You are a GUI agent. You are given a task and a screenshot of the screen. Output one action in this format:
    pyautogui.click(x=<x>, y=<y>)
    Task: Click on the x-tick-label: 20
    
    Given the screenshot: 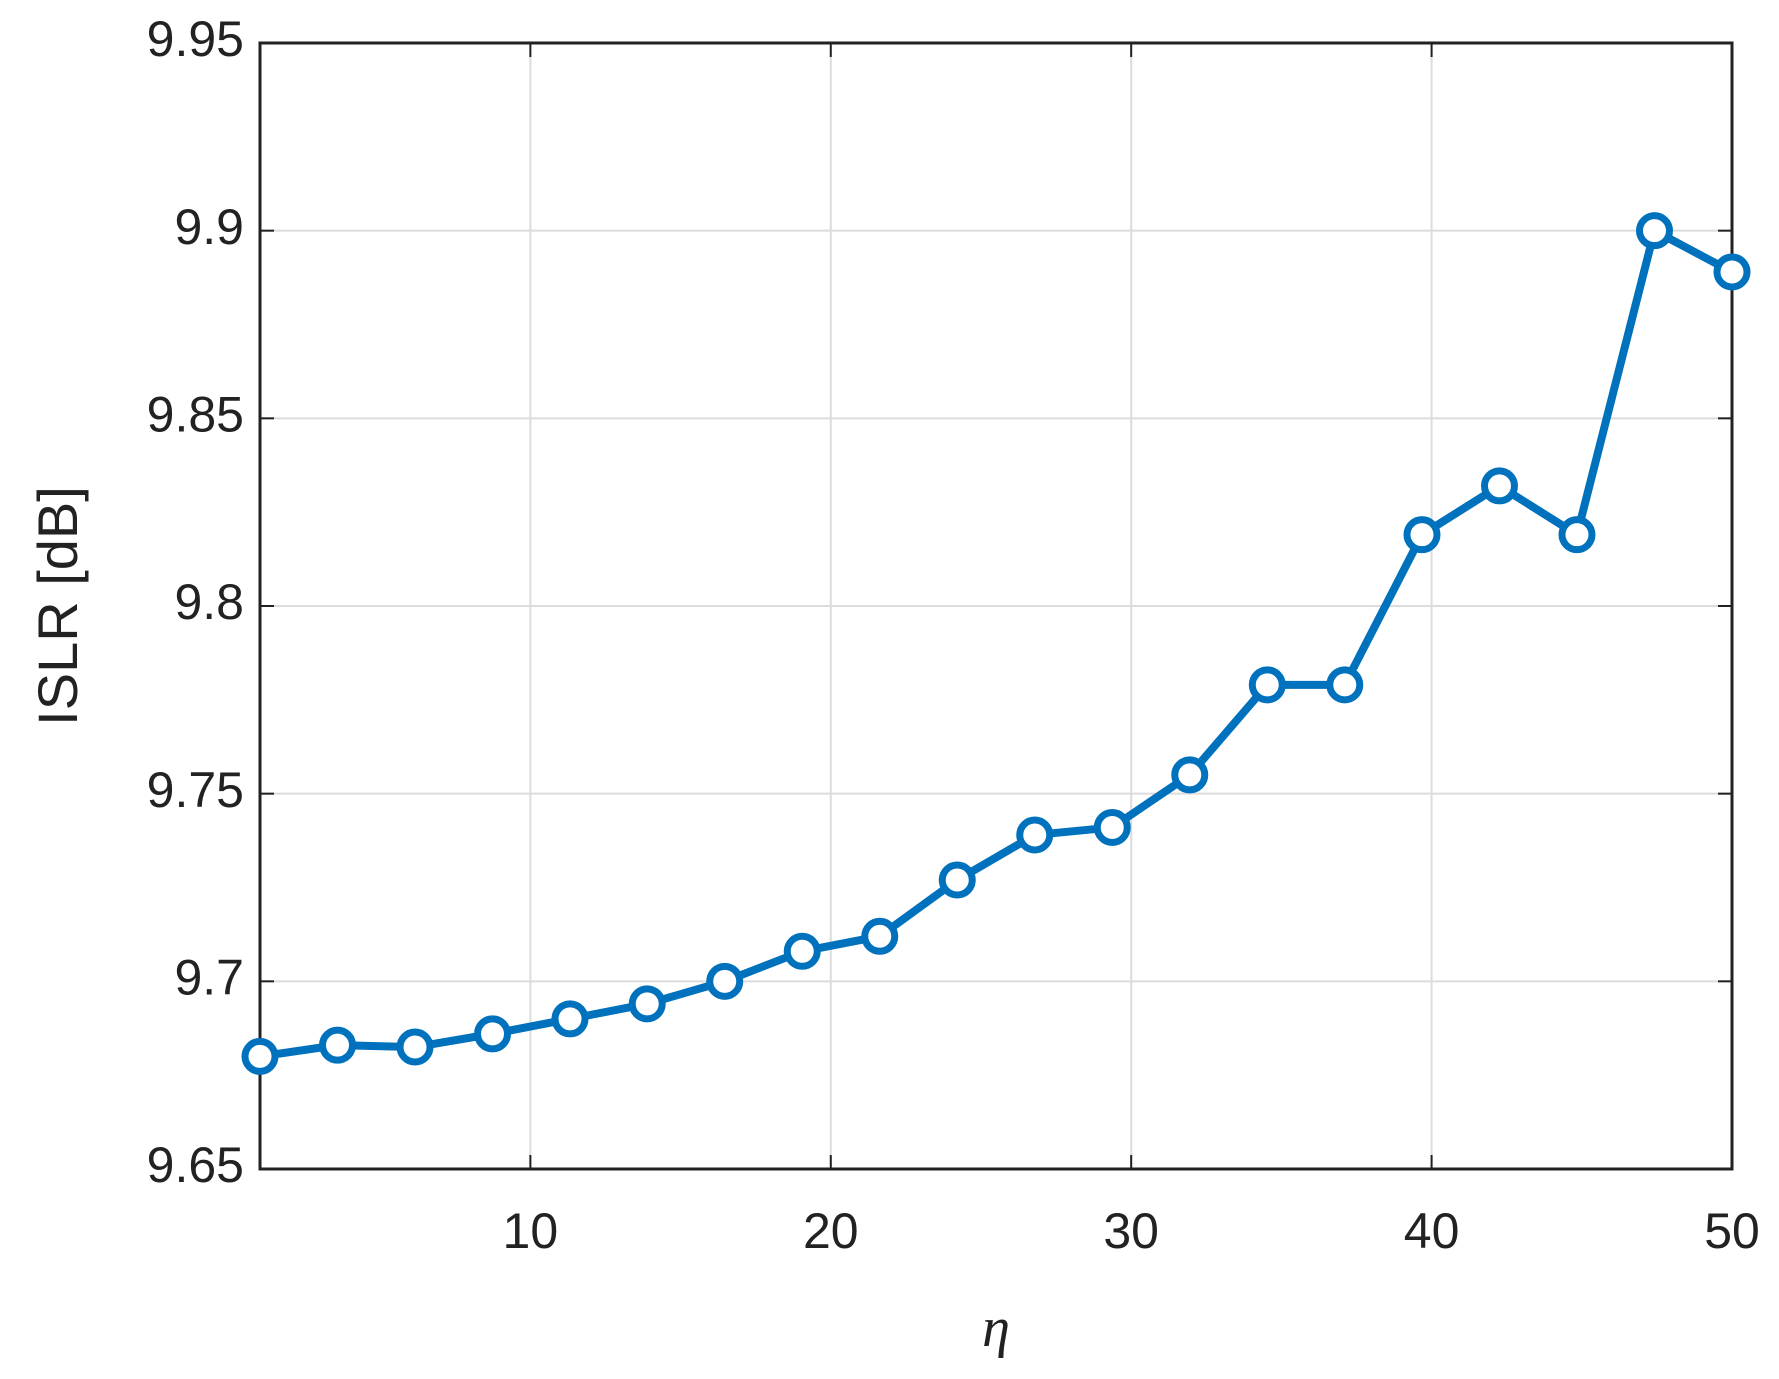 What is the action you would take?
    pyautogui.click(x=831, y=1231)
    